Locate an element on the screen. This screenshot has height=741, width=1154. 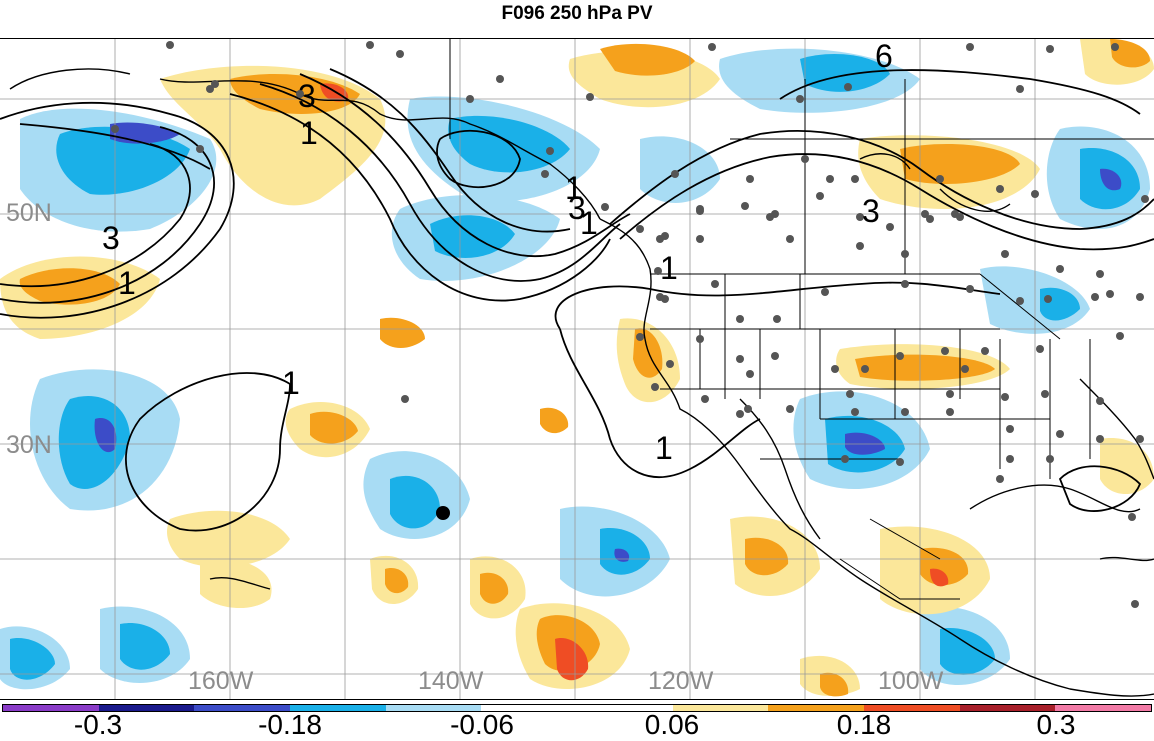
colorbar-label: 0.18 is located at coordinates (864, 724).